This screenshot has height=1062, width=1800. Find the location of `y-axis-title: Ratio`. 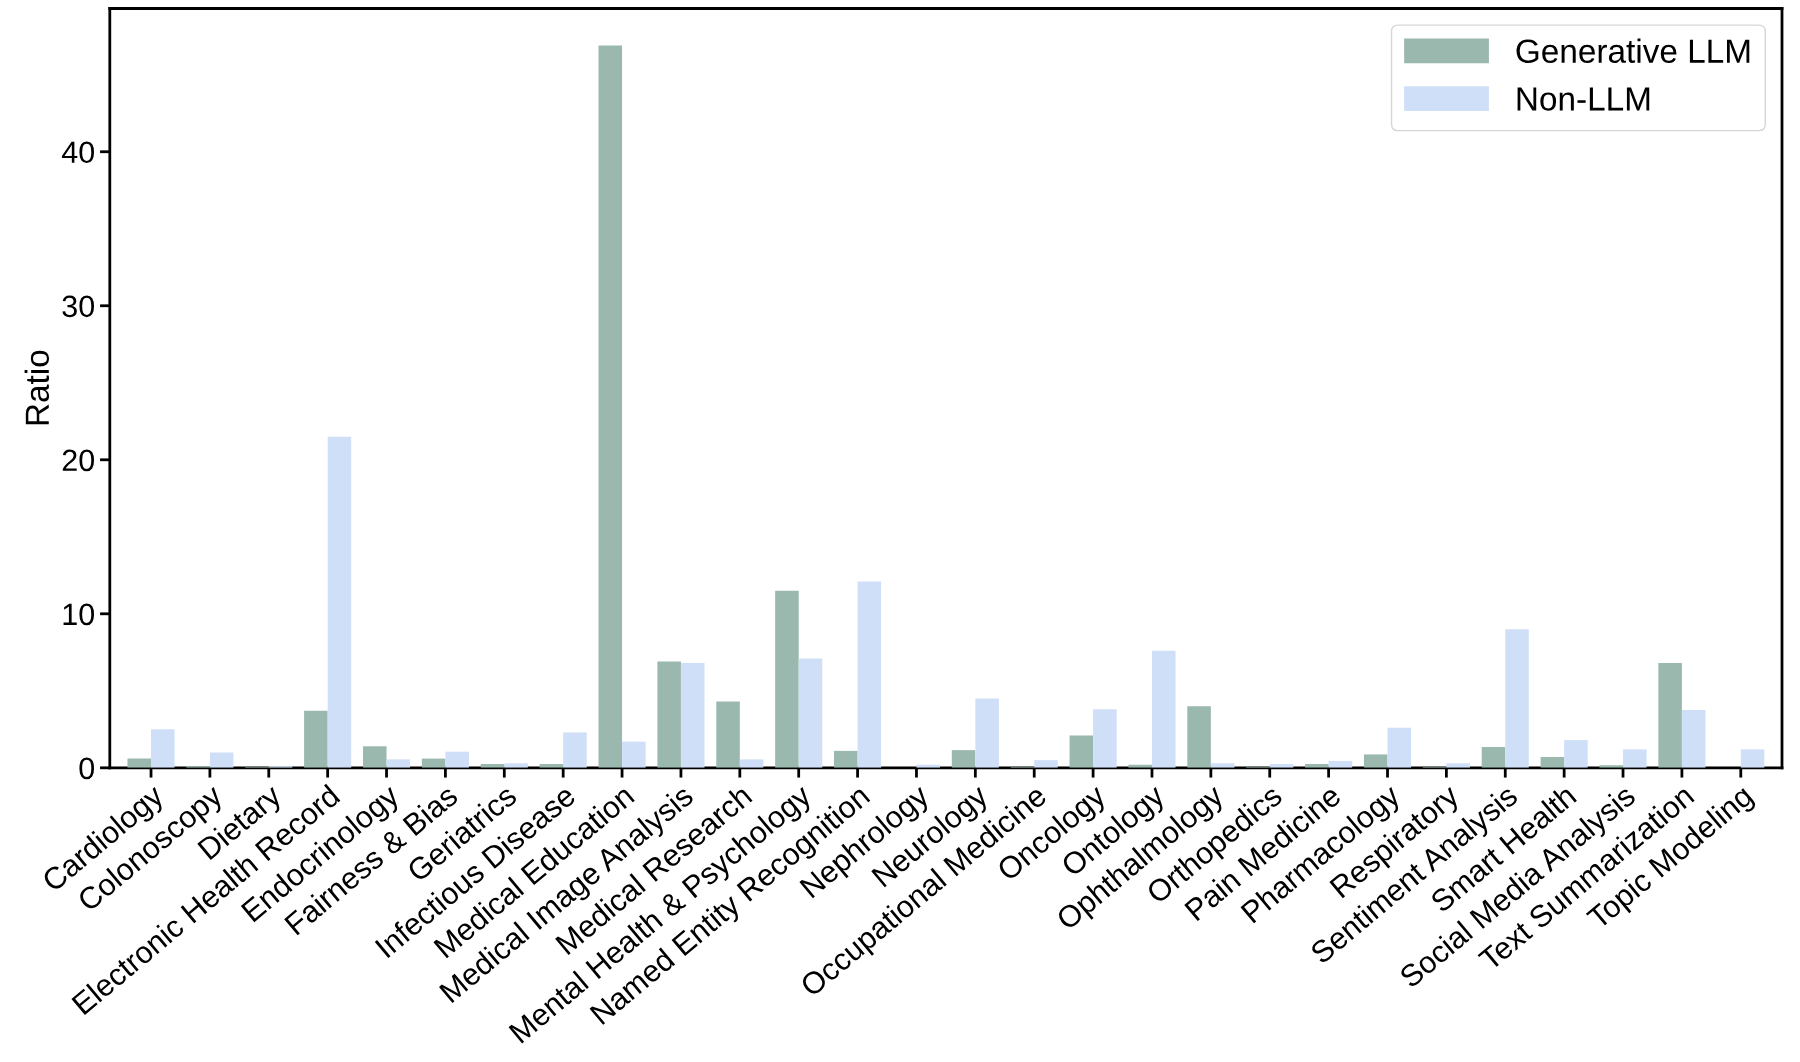

y-axis-title: Ratio is located at coordinates (37, 387).